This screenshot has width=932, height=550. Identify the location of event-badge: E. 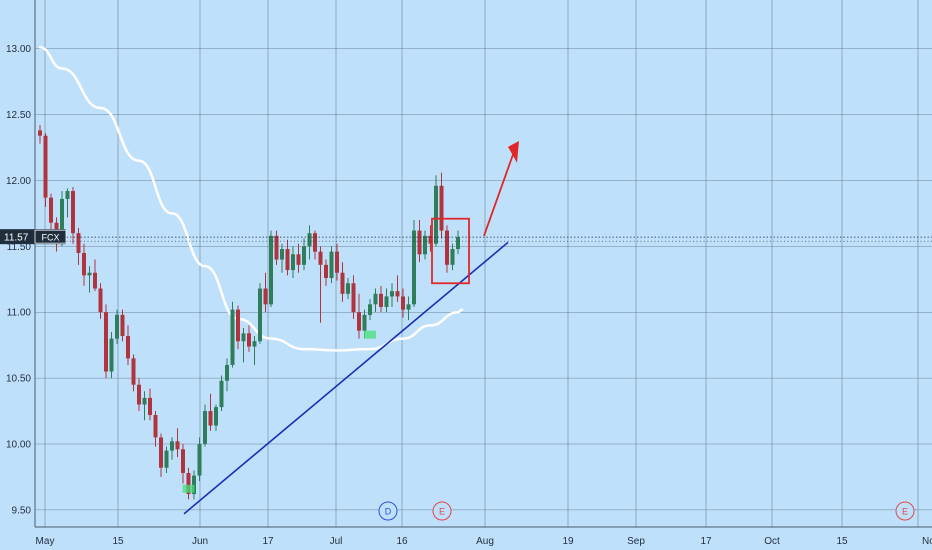
(442, 511).